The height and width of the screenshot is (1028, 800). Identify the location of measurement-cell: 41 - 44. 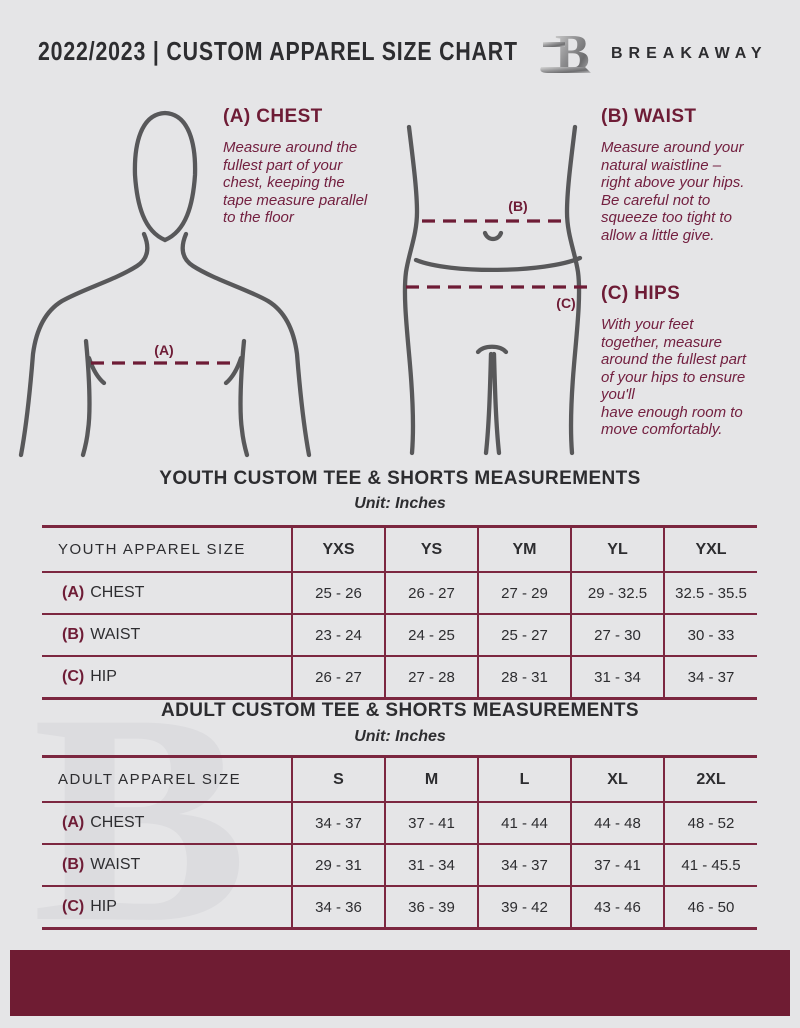
(524, 822).